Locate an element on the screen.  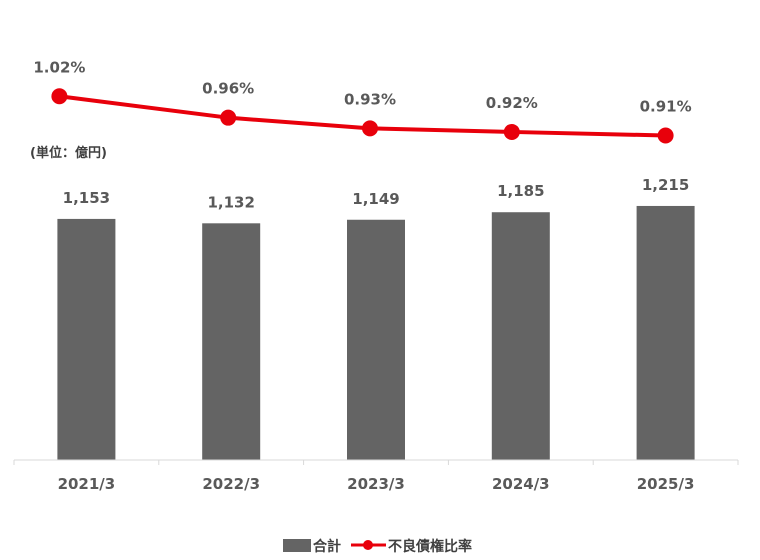
bar-2022/3 is located at coordinates (231, 341).